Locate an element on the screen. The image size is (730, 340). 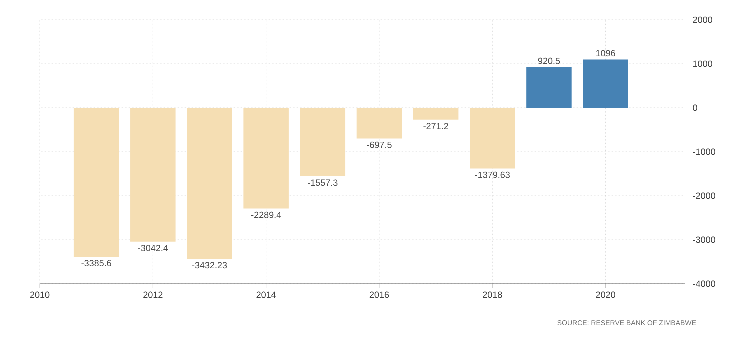
data-label: 1096 is located at coordinates (606, 53).